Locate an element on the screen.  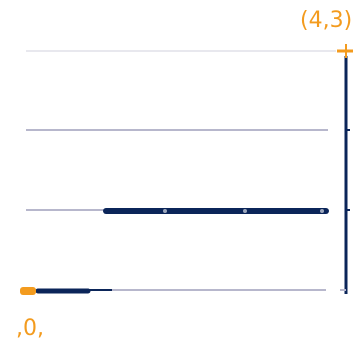
start-coordinate-label: ,0, is located at coordinates (30, 328).